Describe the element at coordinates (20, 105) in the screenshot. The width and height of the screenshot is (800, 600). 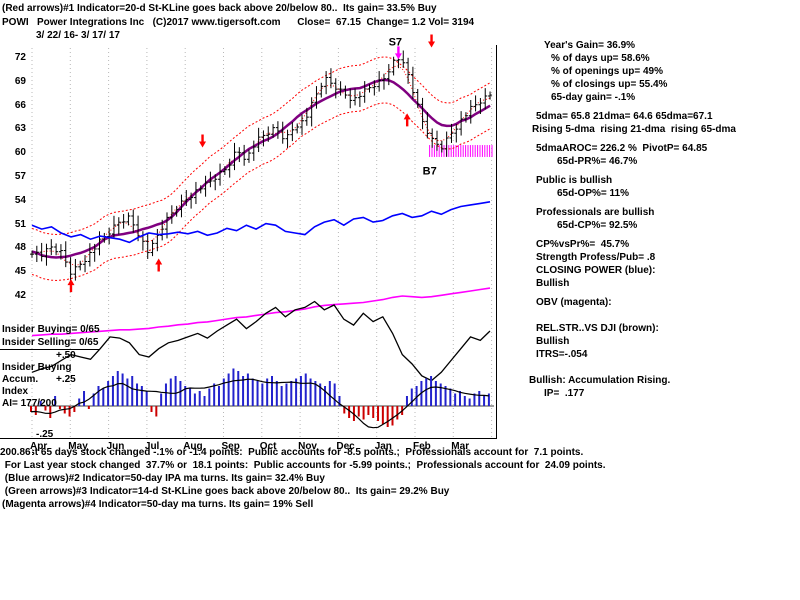
I see `y-axis-label: 66` at that location.